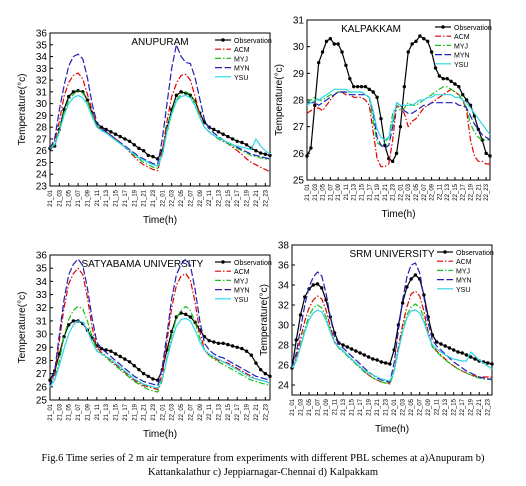  I want to click on x-tick-label: 22_09, so click(429, 406).